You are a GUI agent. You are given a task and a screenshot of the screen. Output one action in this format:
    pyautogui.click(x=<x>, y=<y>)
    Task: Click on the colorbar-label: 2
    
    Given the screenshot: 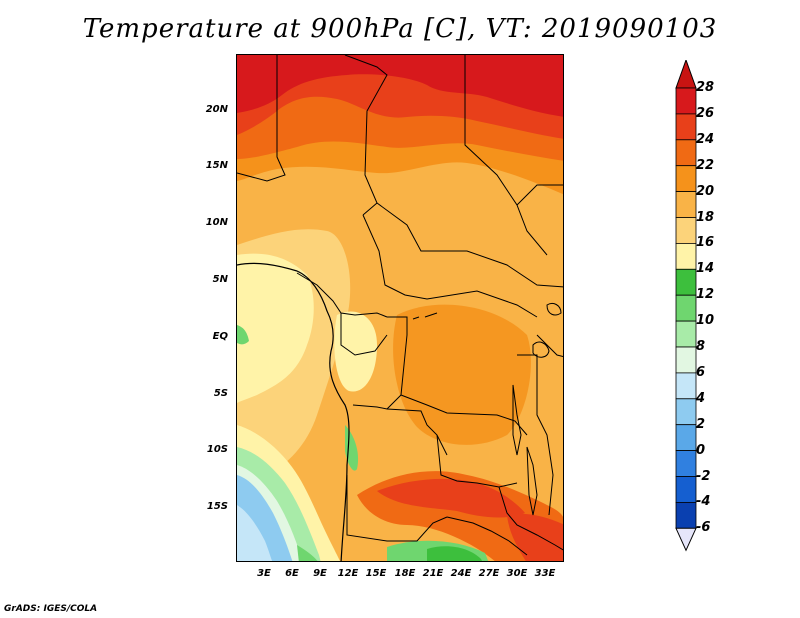 What is the action you would take?
    pyautogui.click(x=701, y=424)
    